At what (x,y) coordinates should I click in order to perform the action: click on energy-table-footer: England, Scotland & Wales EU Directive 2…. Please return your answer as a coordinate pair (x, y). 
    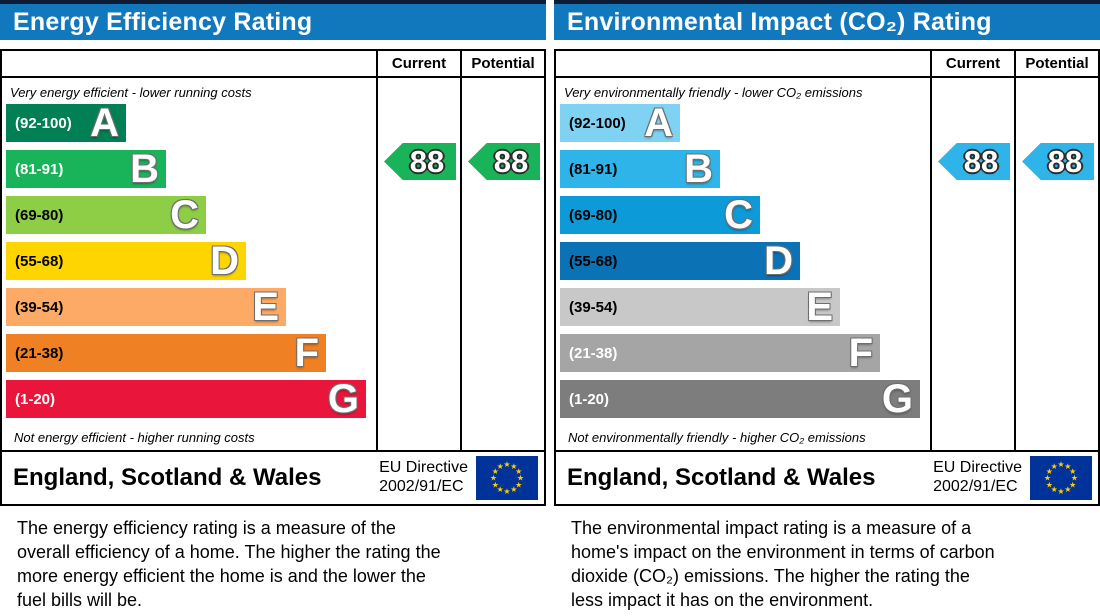
    Looking at the image, I should click on (273, 477).